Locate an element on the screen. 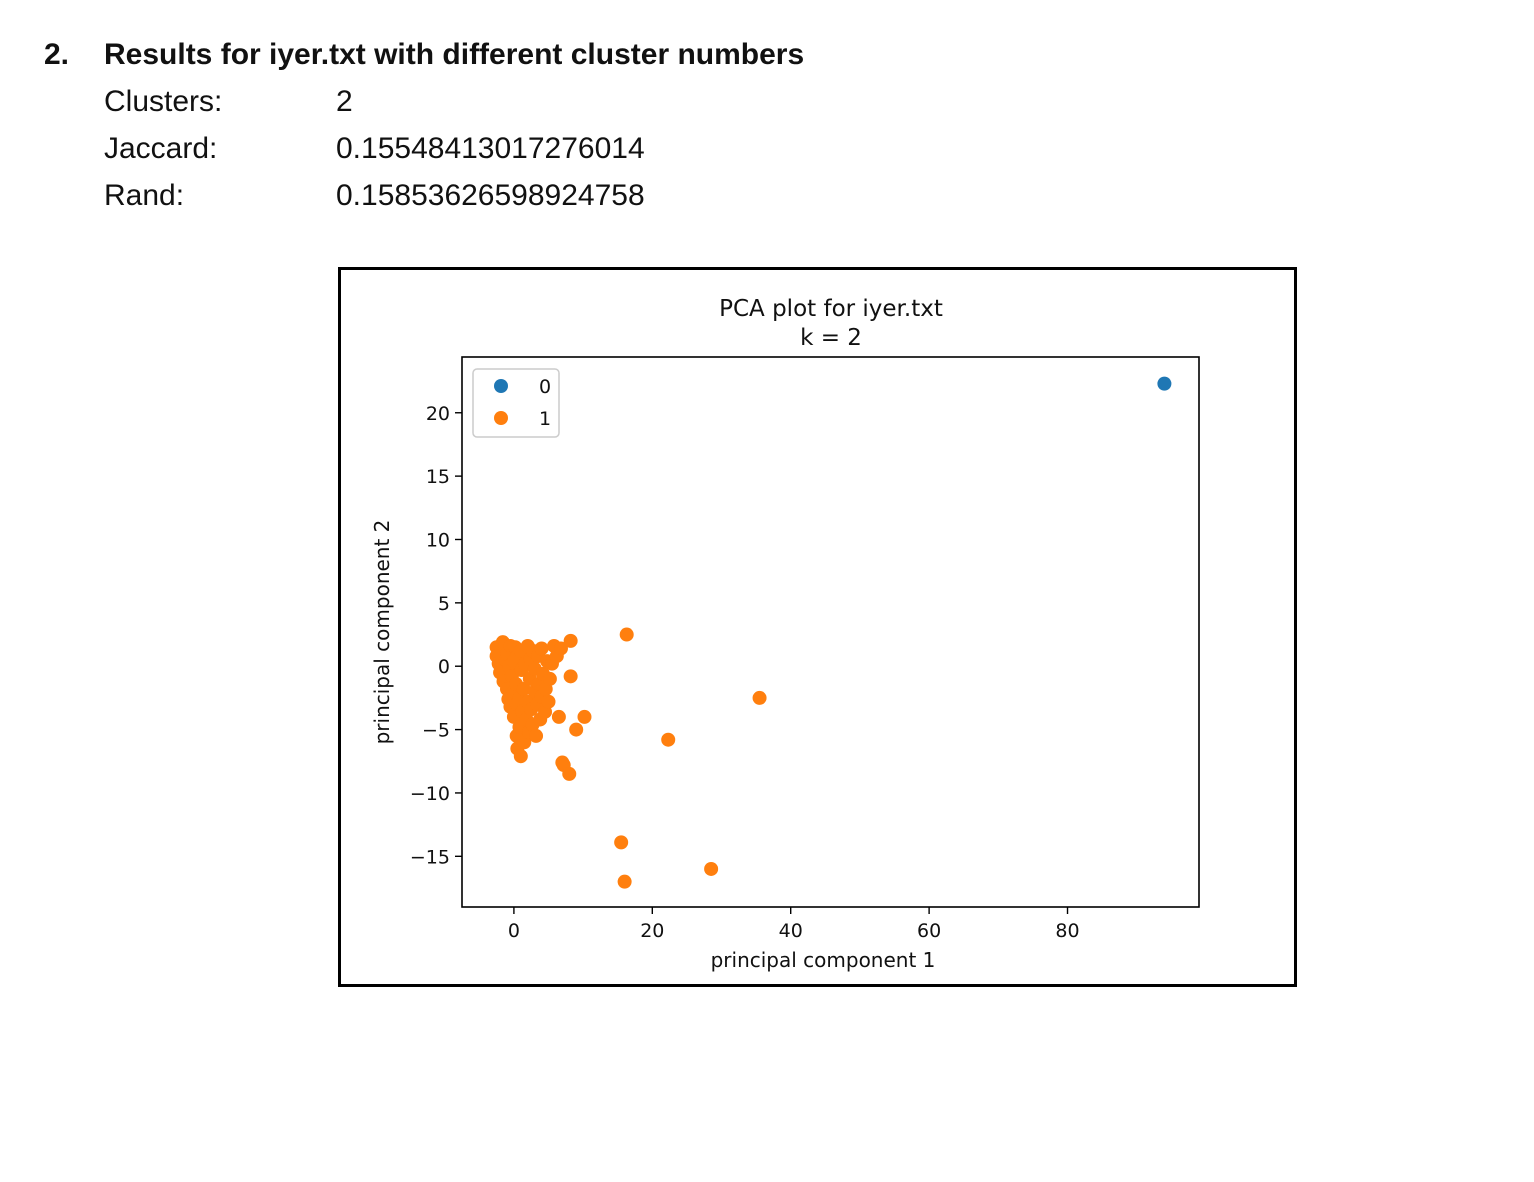  result-row-jaccard: Jaccard: 0.15548413017276014 is located at coordinates (374, 149).